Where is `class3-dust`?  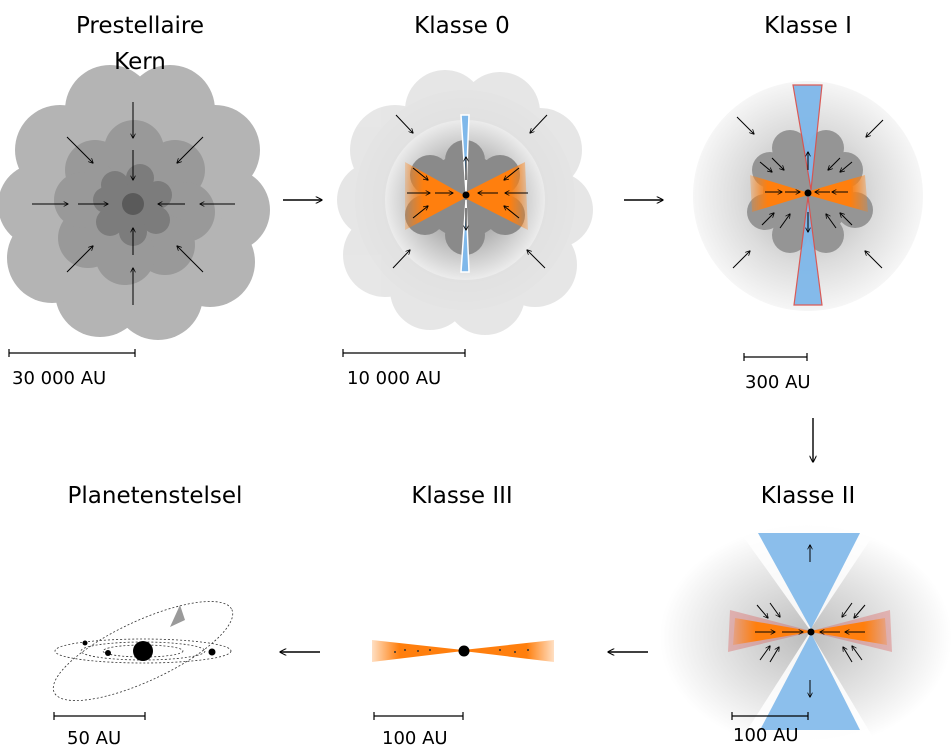
class3-dust is located at coordinates (461, 651).